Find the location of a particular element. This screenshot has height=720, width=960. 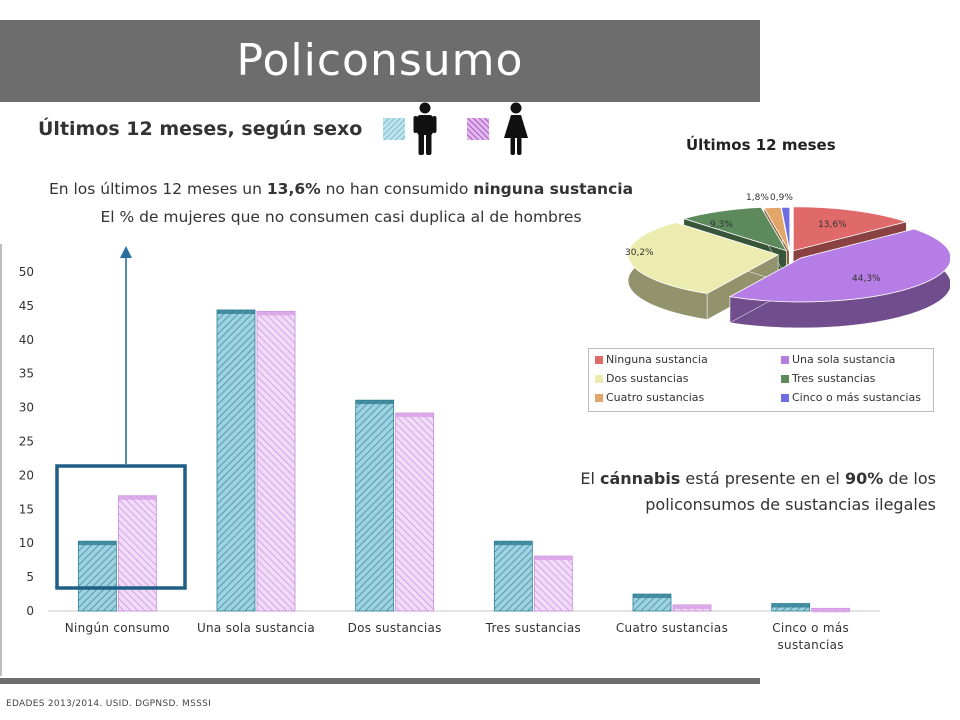

legend-swatch-mujeres is located at coordinates (478, 129).